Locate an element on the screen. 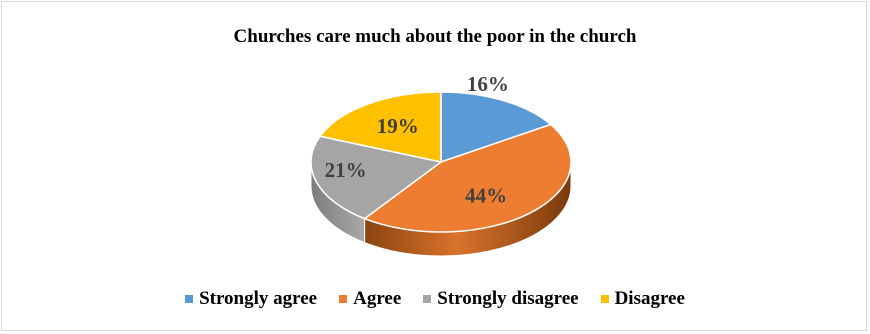 The width and height of the screenshot is (870, 334). legend-label-agree: Agree is located at coordinates (377, 298).